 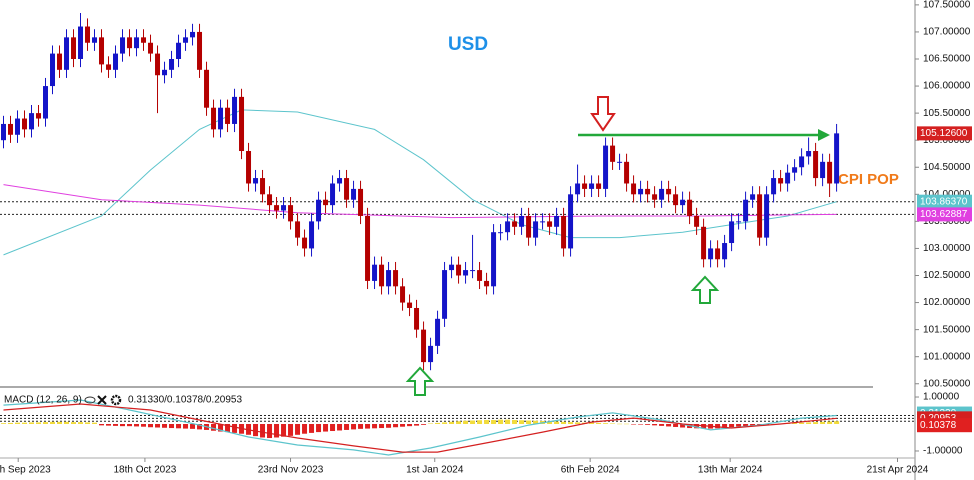 I want to click on chart-title: USD, so click(x=468, y=44).